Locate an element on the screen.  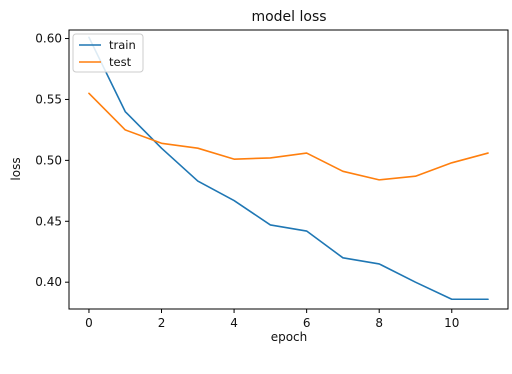
x-tick-label: 8 is located at coordinates (379, 323).